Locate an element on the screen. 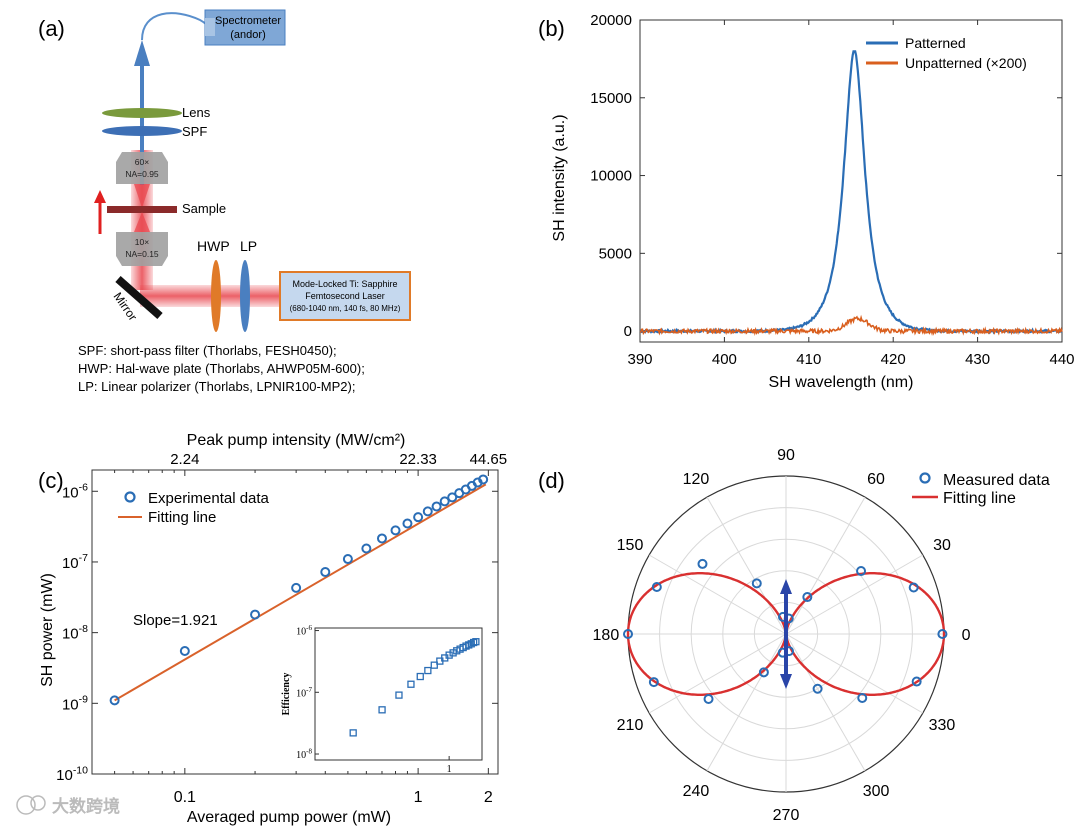 This screenshot has height=834, width=1080. panel-c-label: (c) is located at coordinates (51, 480).